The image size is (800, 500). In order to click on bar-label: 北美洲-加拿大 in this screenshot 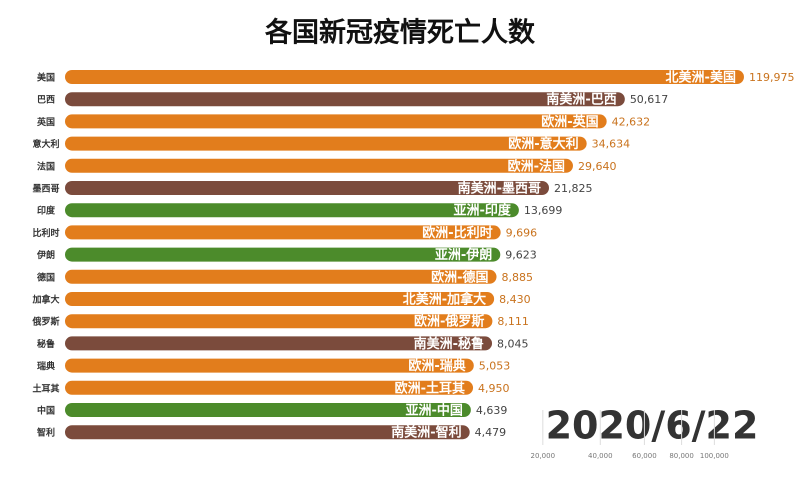, I will do `click(444, 300)`.